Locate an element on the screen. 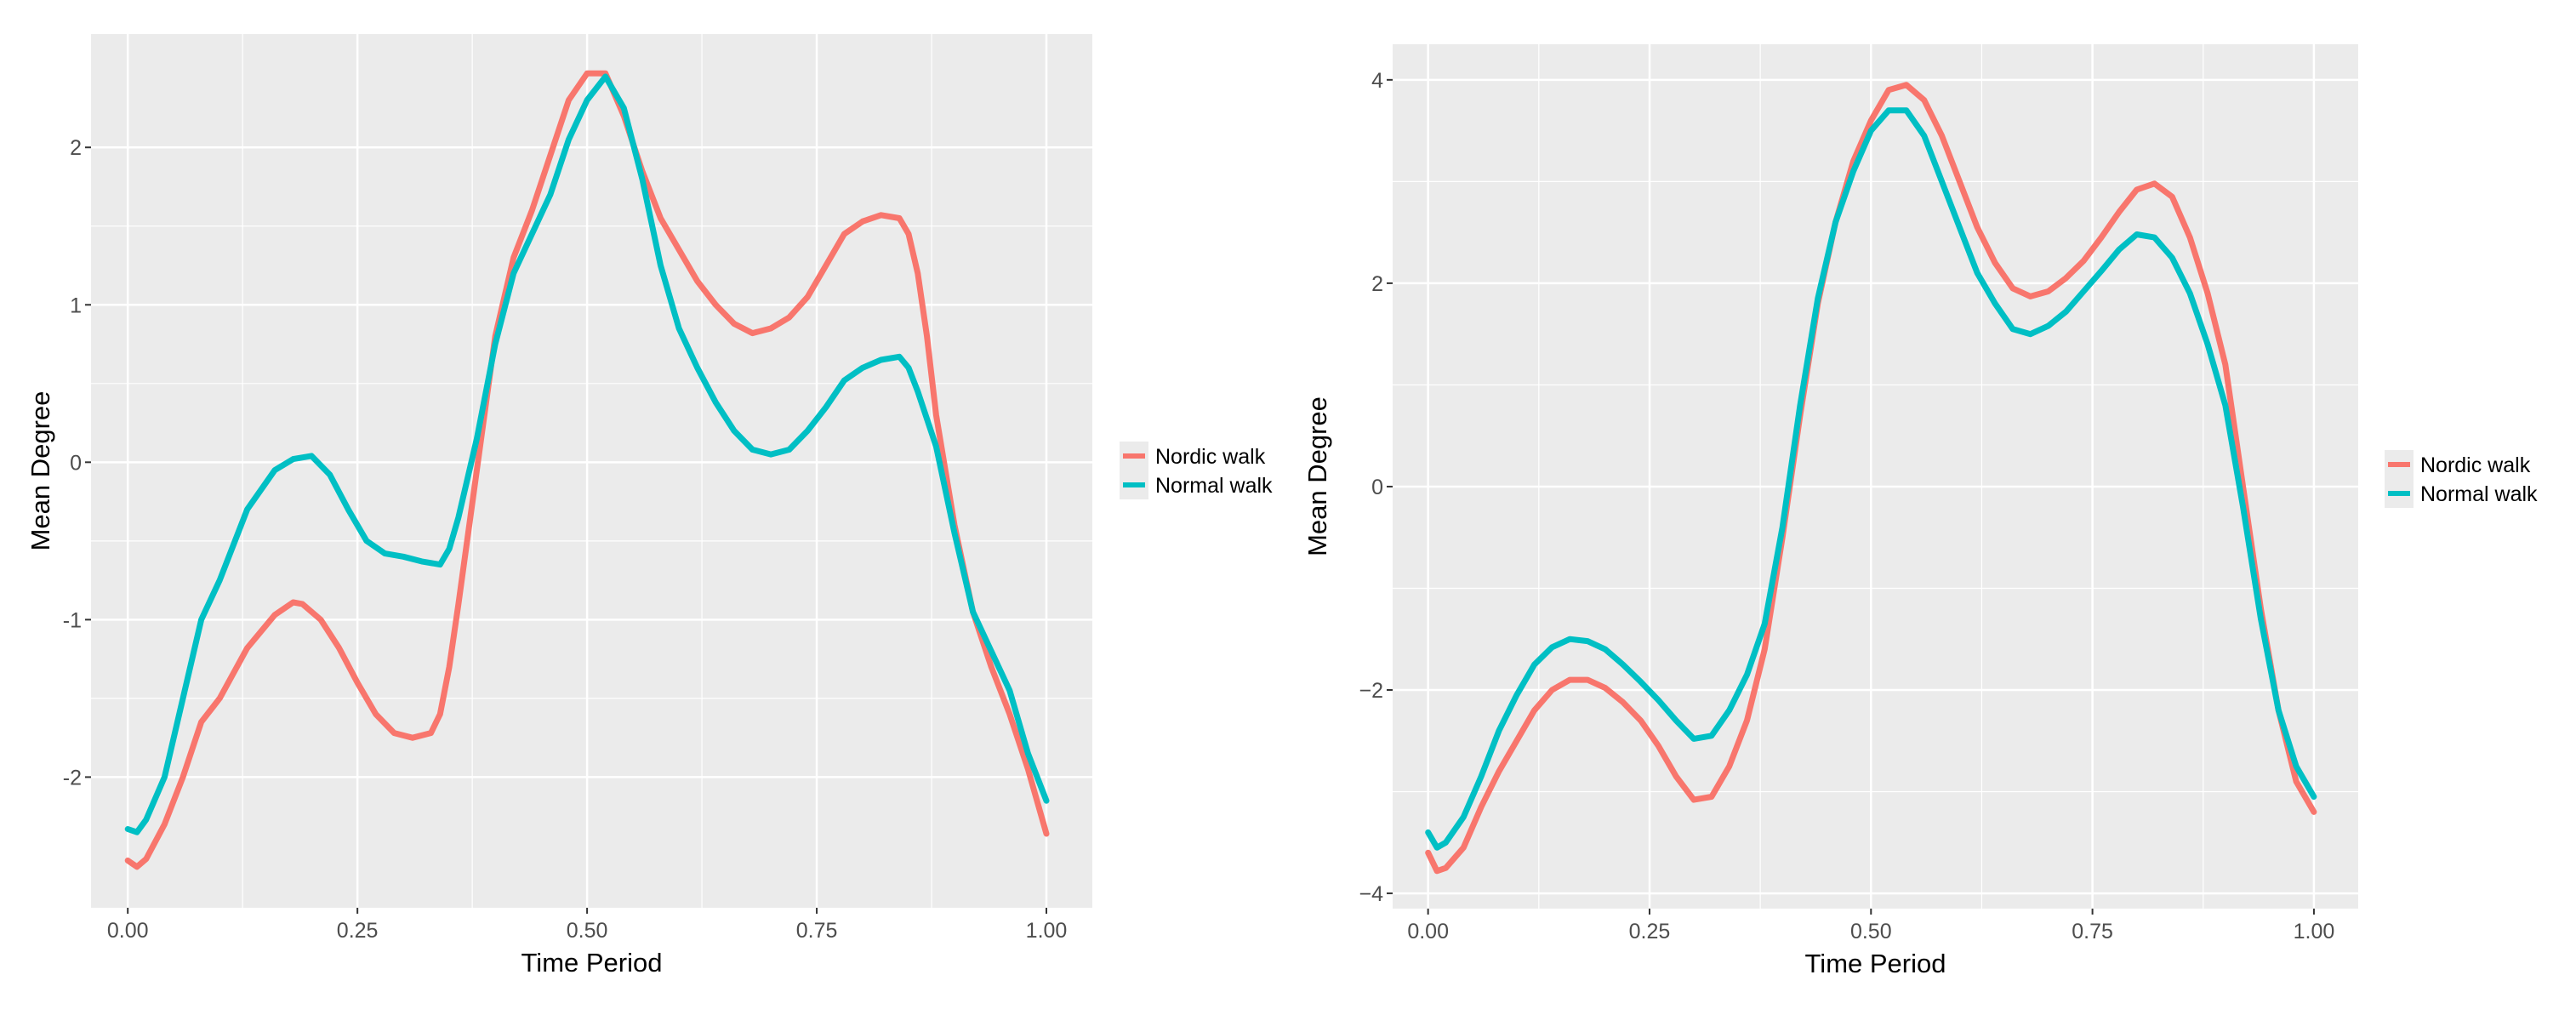 Image resolution: width=2576 pixels, height=1009 pixels. y-tick-label: -1 is located at coordinates (72, 620).